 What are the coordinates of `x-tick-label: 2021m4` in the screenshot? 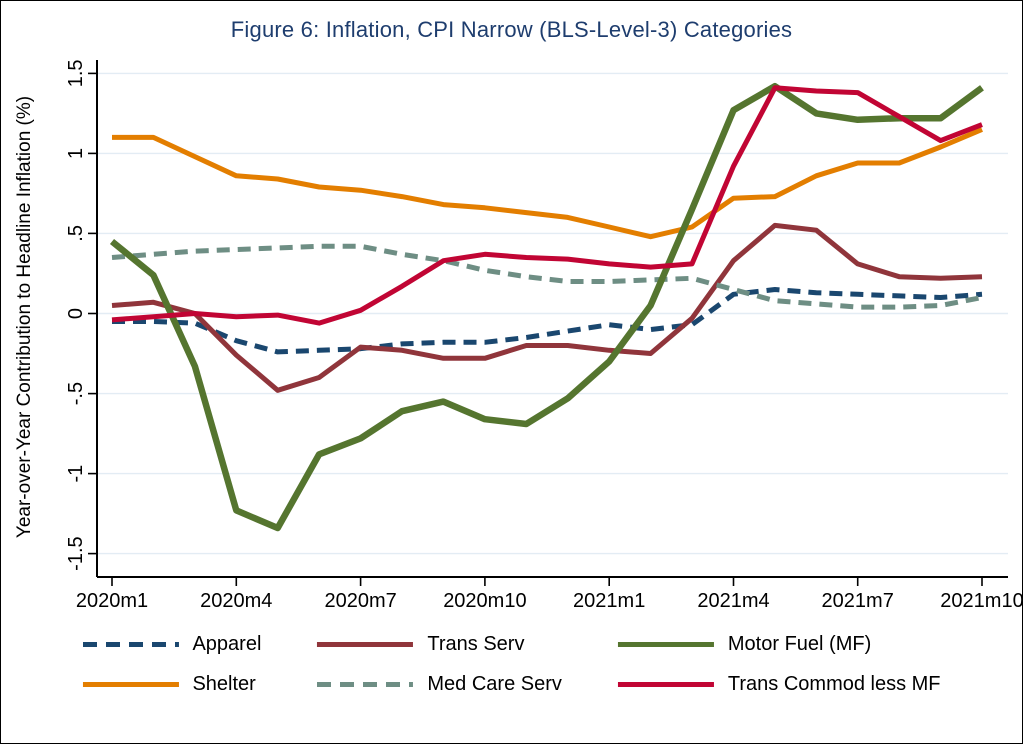 It's located at (733, 601).